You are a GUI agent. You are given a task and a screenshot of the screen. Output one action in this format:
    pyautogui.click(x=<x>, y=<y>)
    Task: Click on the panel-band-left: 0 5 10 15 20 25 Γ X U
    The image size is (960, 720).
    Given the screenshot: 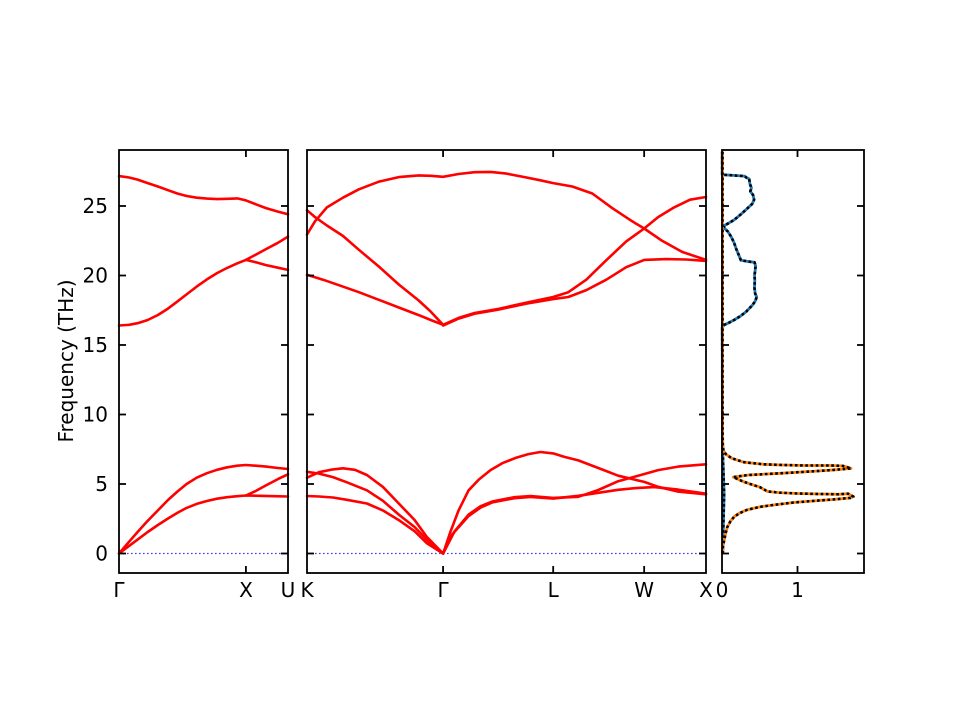 What is the action you would take?
    pyautogui.click(x=189, y=375)
    